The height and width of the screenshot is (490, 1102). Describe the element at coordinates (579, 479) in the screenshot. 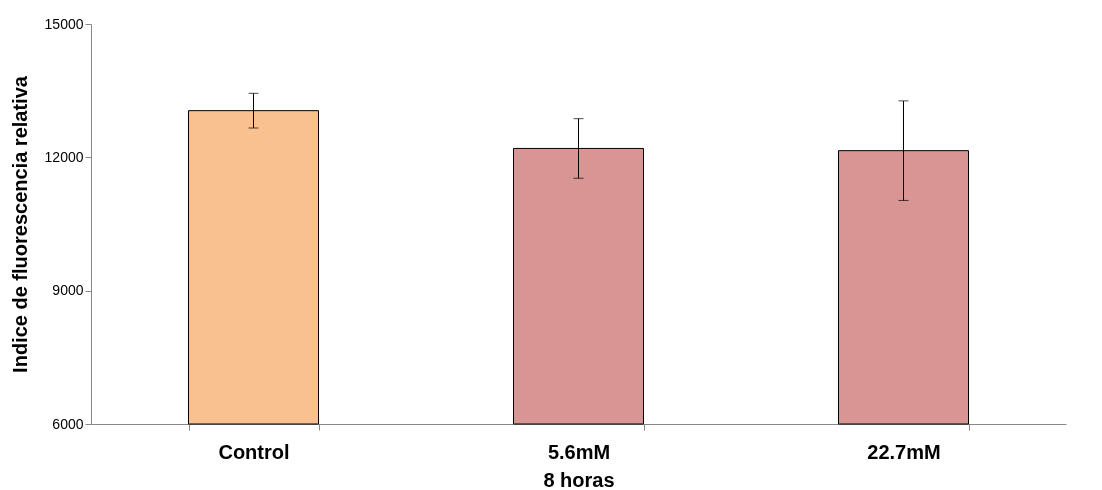

I see `x-axis-title: 8 horas` at that location.